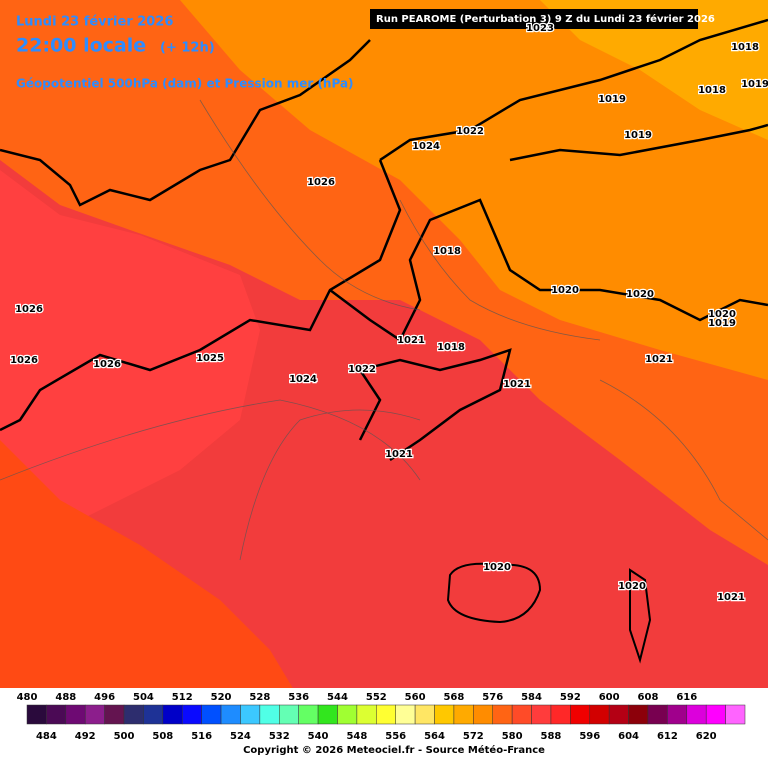  What do you see at coordinates (279, 736) in the screenshot?
I see `legend-label-bottom: 532` at bounding box center [279, 736].